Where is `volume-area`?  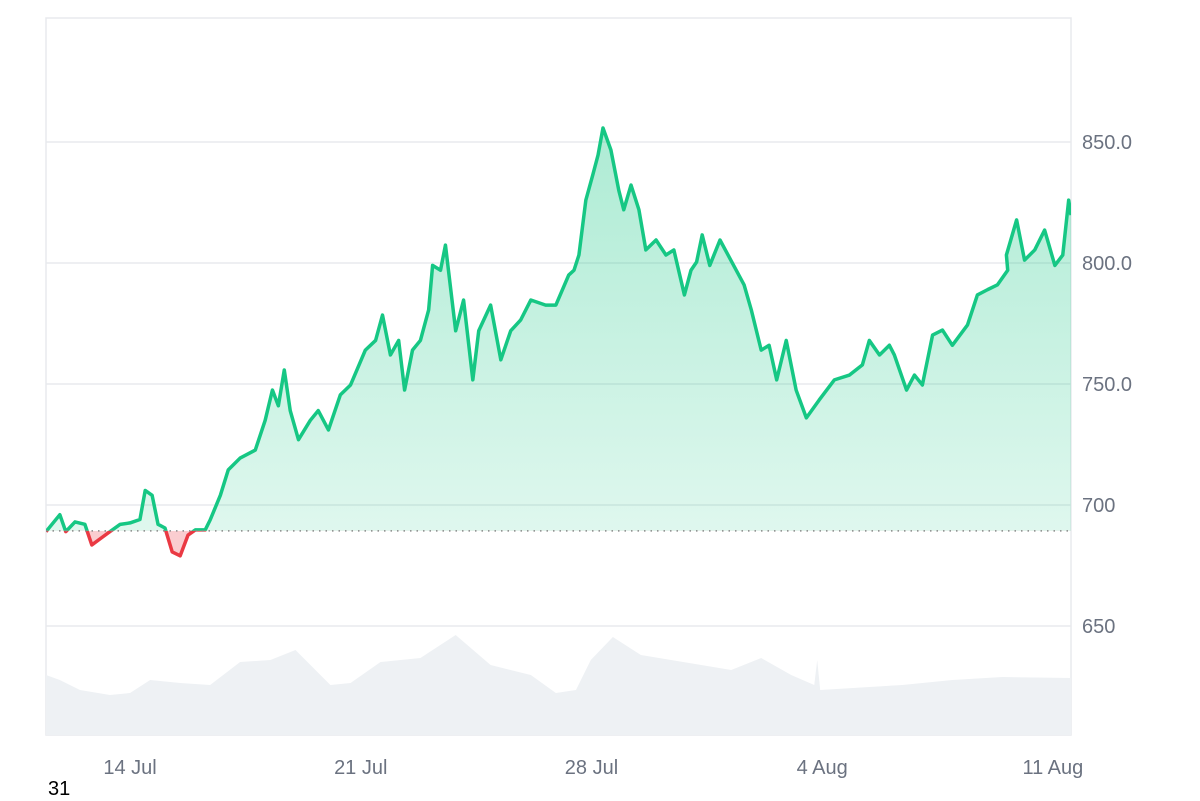
volume-area is located at coordinates (558, 685).